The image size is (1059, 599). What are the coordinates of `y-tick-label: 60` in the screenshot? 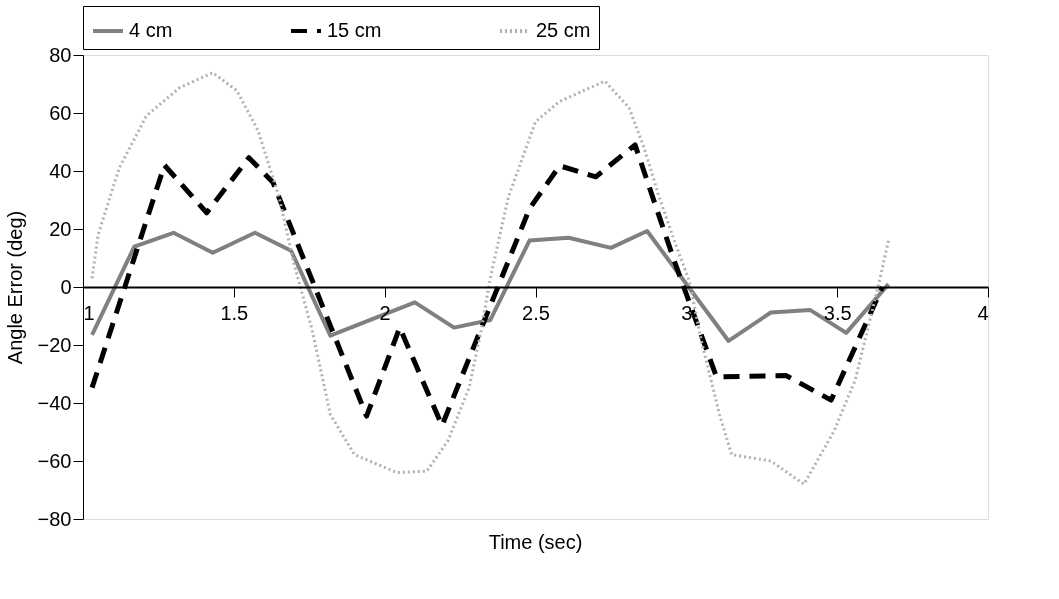 It's located at (60, 112).